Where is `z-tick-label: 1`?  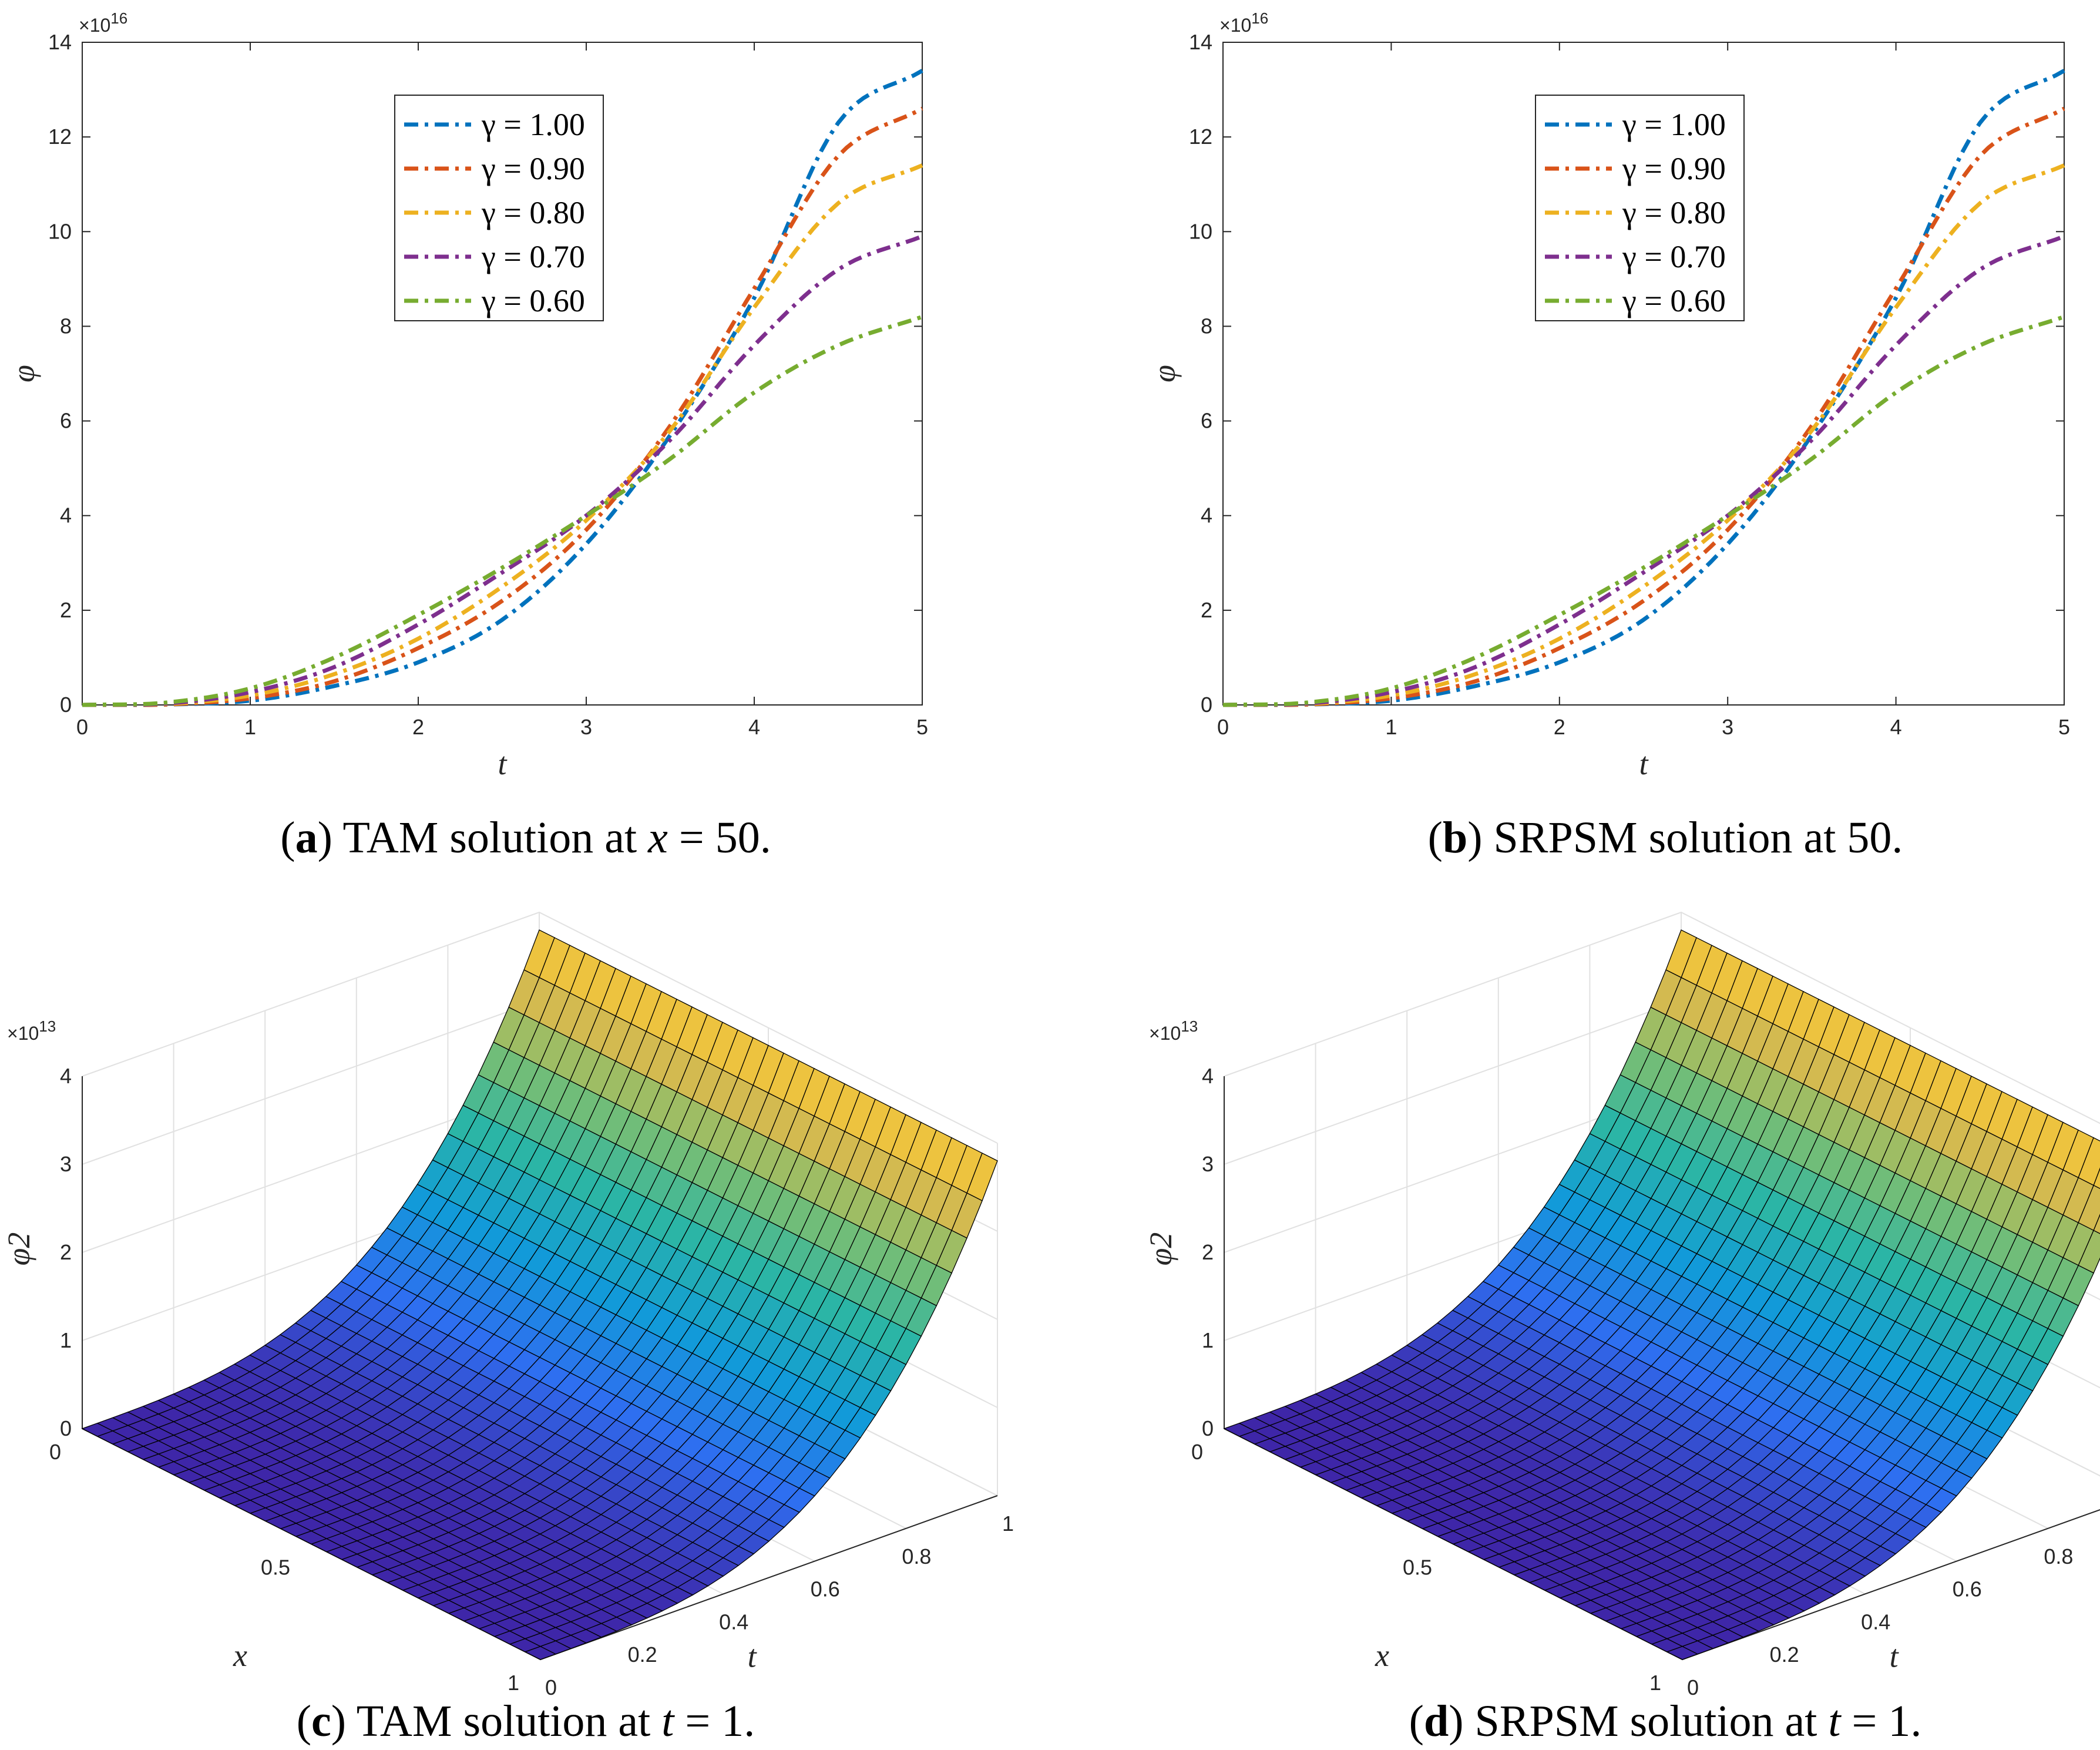
z-tick-label: 1 is located at coordinates (66, 1340).